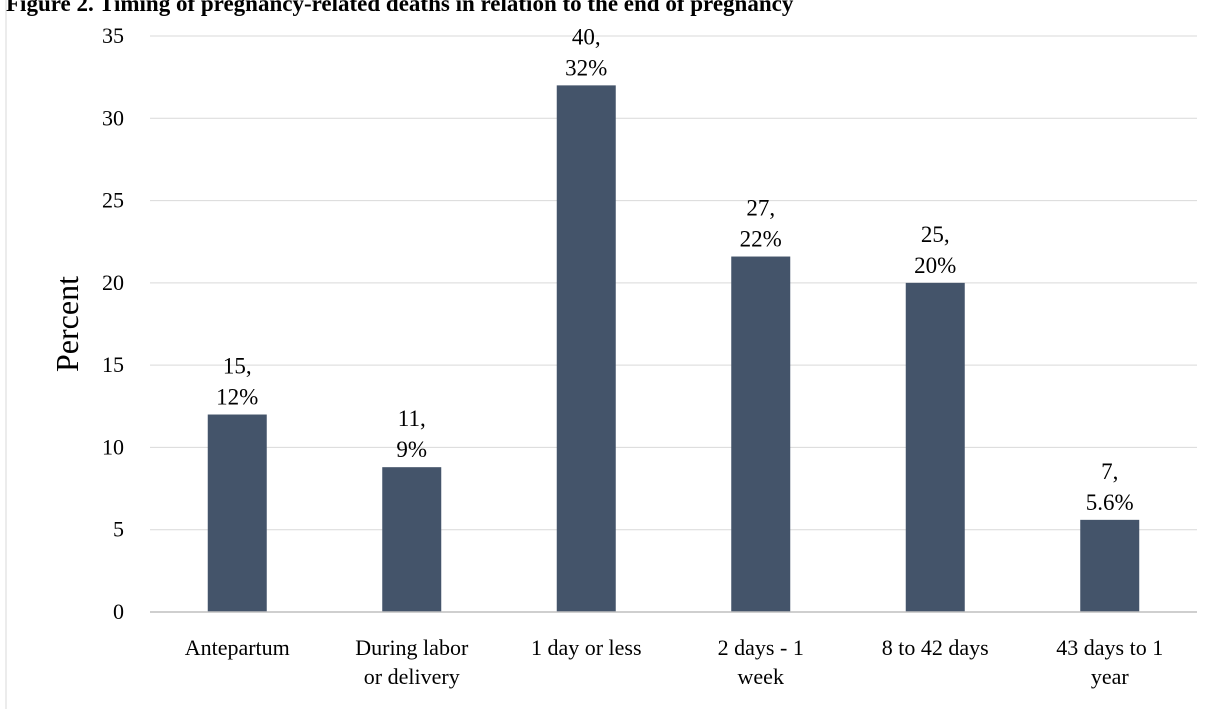  Describe the element at coordinates (760, 208) in the screenshot. I see `data-label: 27,` at that location.